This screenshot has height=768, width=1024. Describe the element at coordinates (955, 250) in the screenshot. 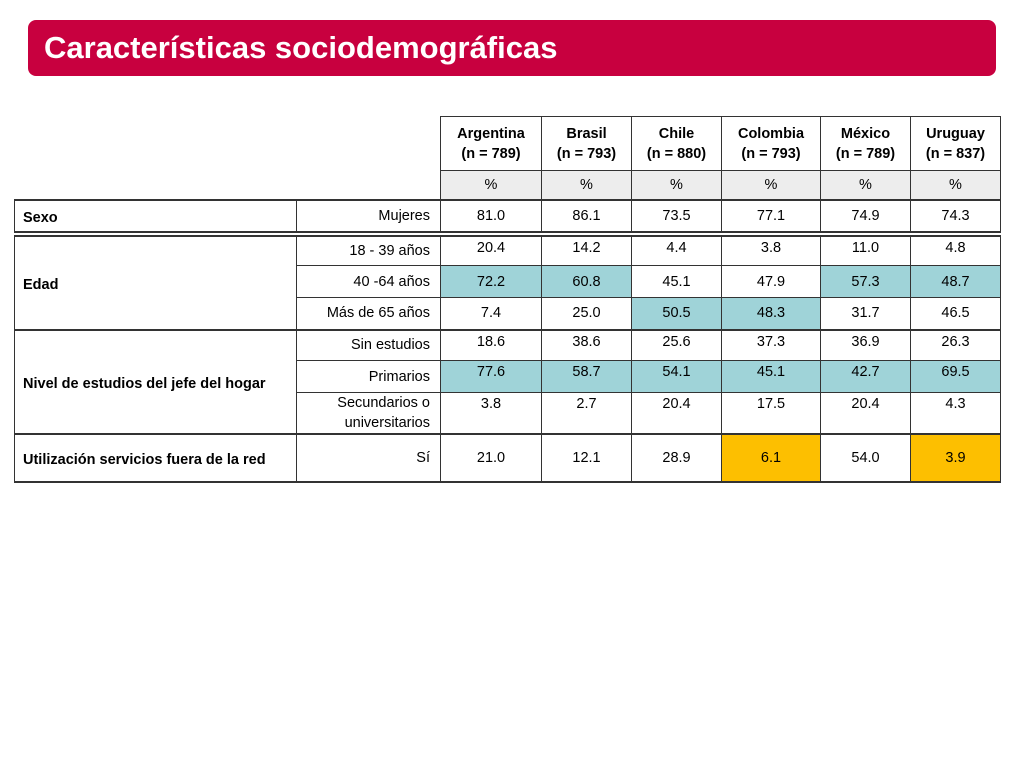

I see `value-cell: 4.8` at that location.